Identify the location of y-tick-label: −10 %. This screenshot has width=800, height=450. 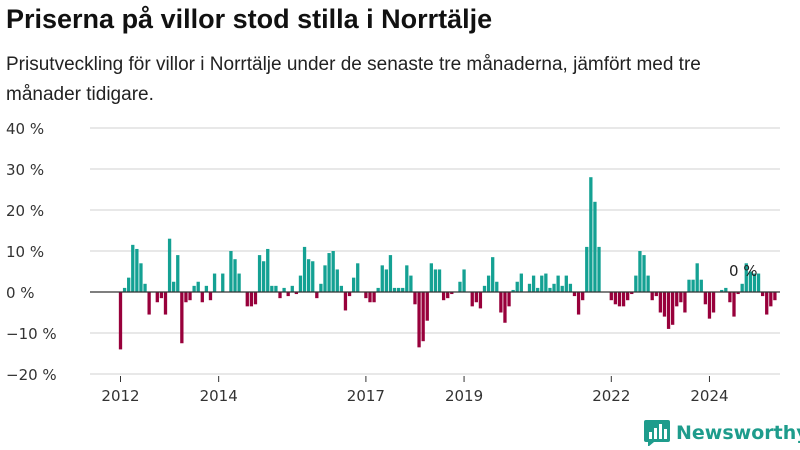
(31, 334).